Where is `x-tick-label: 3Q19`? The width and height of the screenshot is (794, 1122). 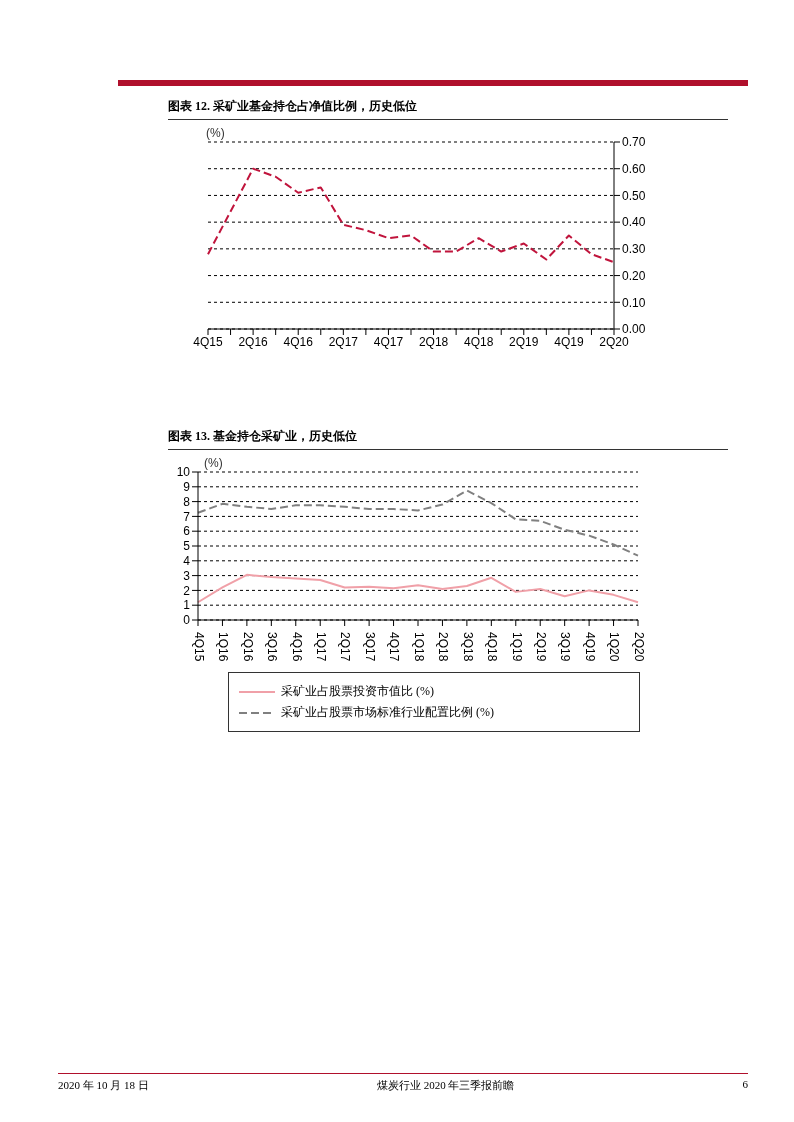
x-tick-label: 3Q19 is located at coordinates (565, 647).